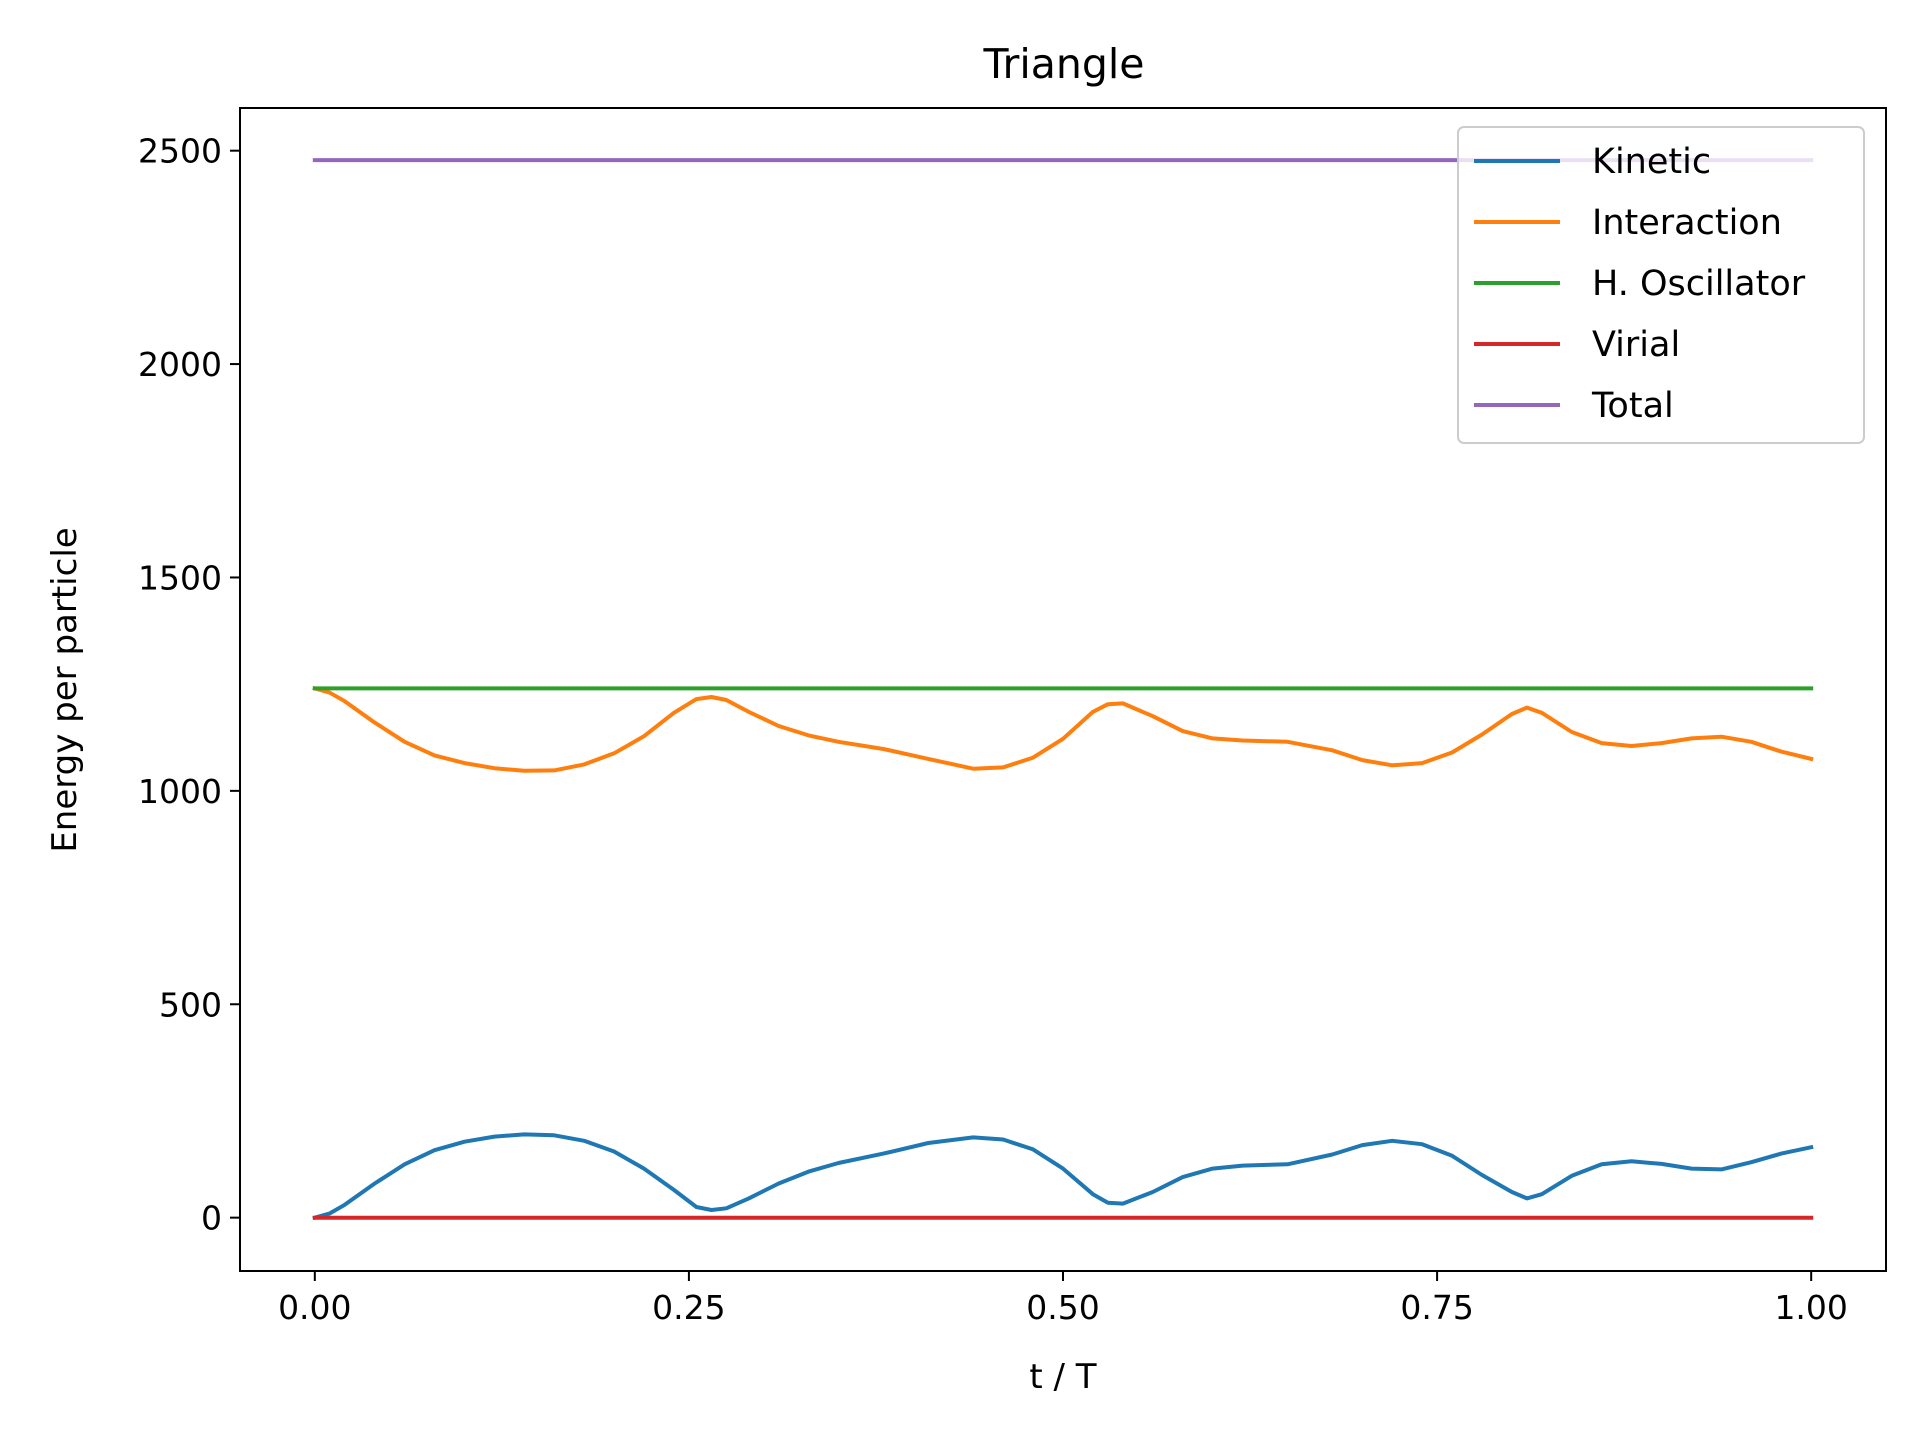 This screenshot has width=1920, height=1440. What do you see at coordinates (1636, 345) in the screenshot?
I see `legend-label: Virial` at bounding box center [1636, 345].